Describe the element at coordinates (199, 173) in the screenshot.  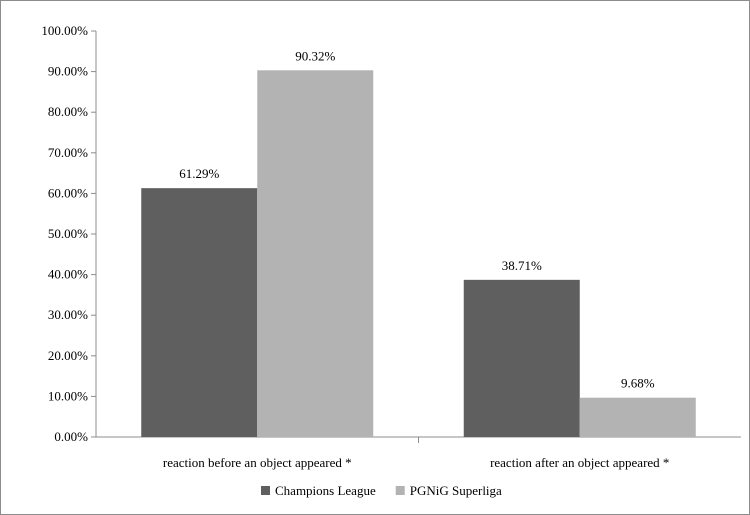
I see `data-label: 61.29%` at that location.